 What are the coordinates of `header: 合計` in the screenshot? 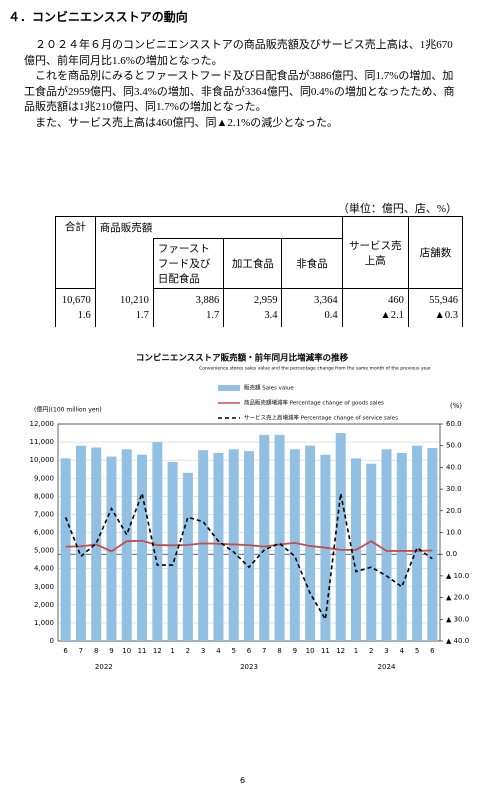 It's located at (75, 252).